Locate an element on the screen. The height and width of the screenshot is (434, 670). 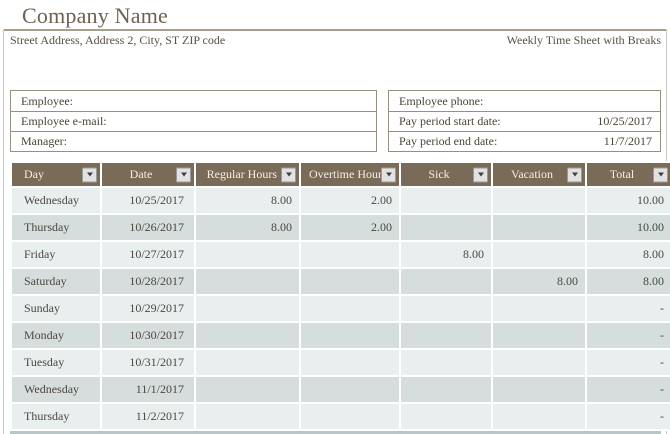
cell-day: Saturday is located at coordinates (56, 281).